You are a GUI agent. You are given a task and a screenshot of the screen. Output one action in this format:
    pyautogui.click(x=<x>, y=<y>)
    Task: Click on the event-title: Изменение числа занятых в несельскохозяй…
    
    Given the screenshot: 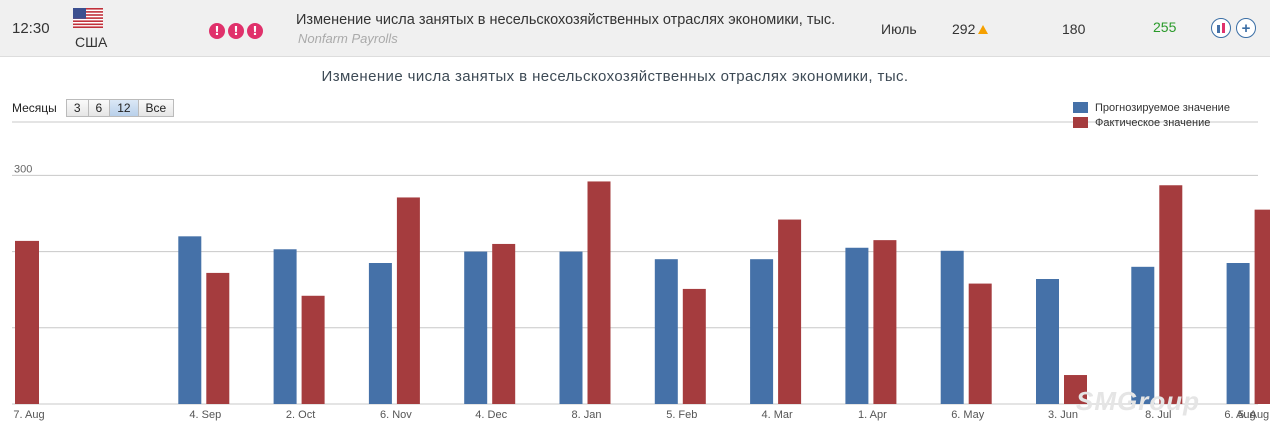 What is the action you would take?
    pyautogui.click(x=566, y=20)
    